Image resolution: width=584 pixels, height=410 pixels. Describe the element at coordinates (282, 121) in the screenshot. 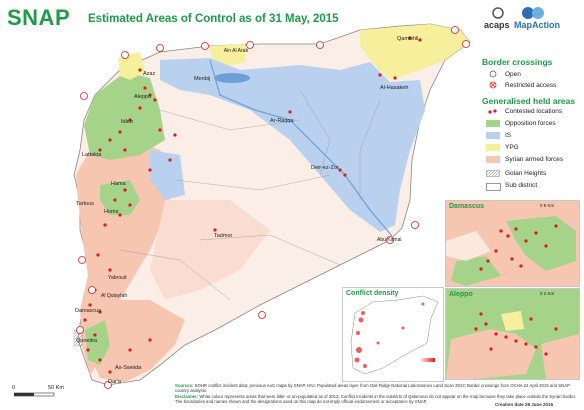

I see `label-ar-raqqa: Ar-Raqqa` at that location.